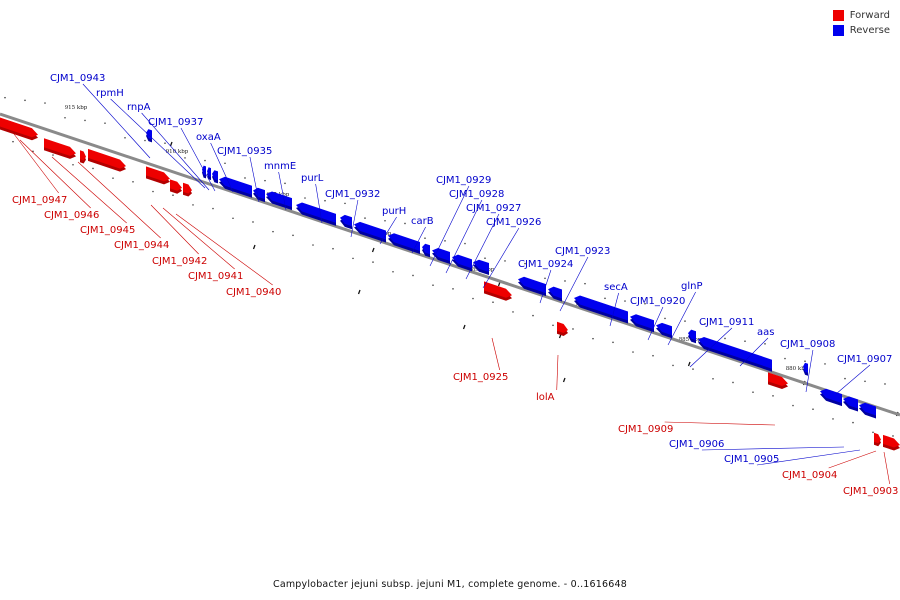 The width and height of the screenshot is (900, 600). I want to click on gene-label: glnP, so click(692, 286).